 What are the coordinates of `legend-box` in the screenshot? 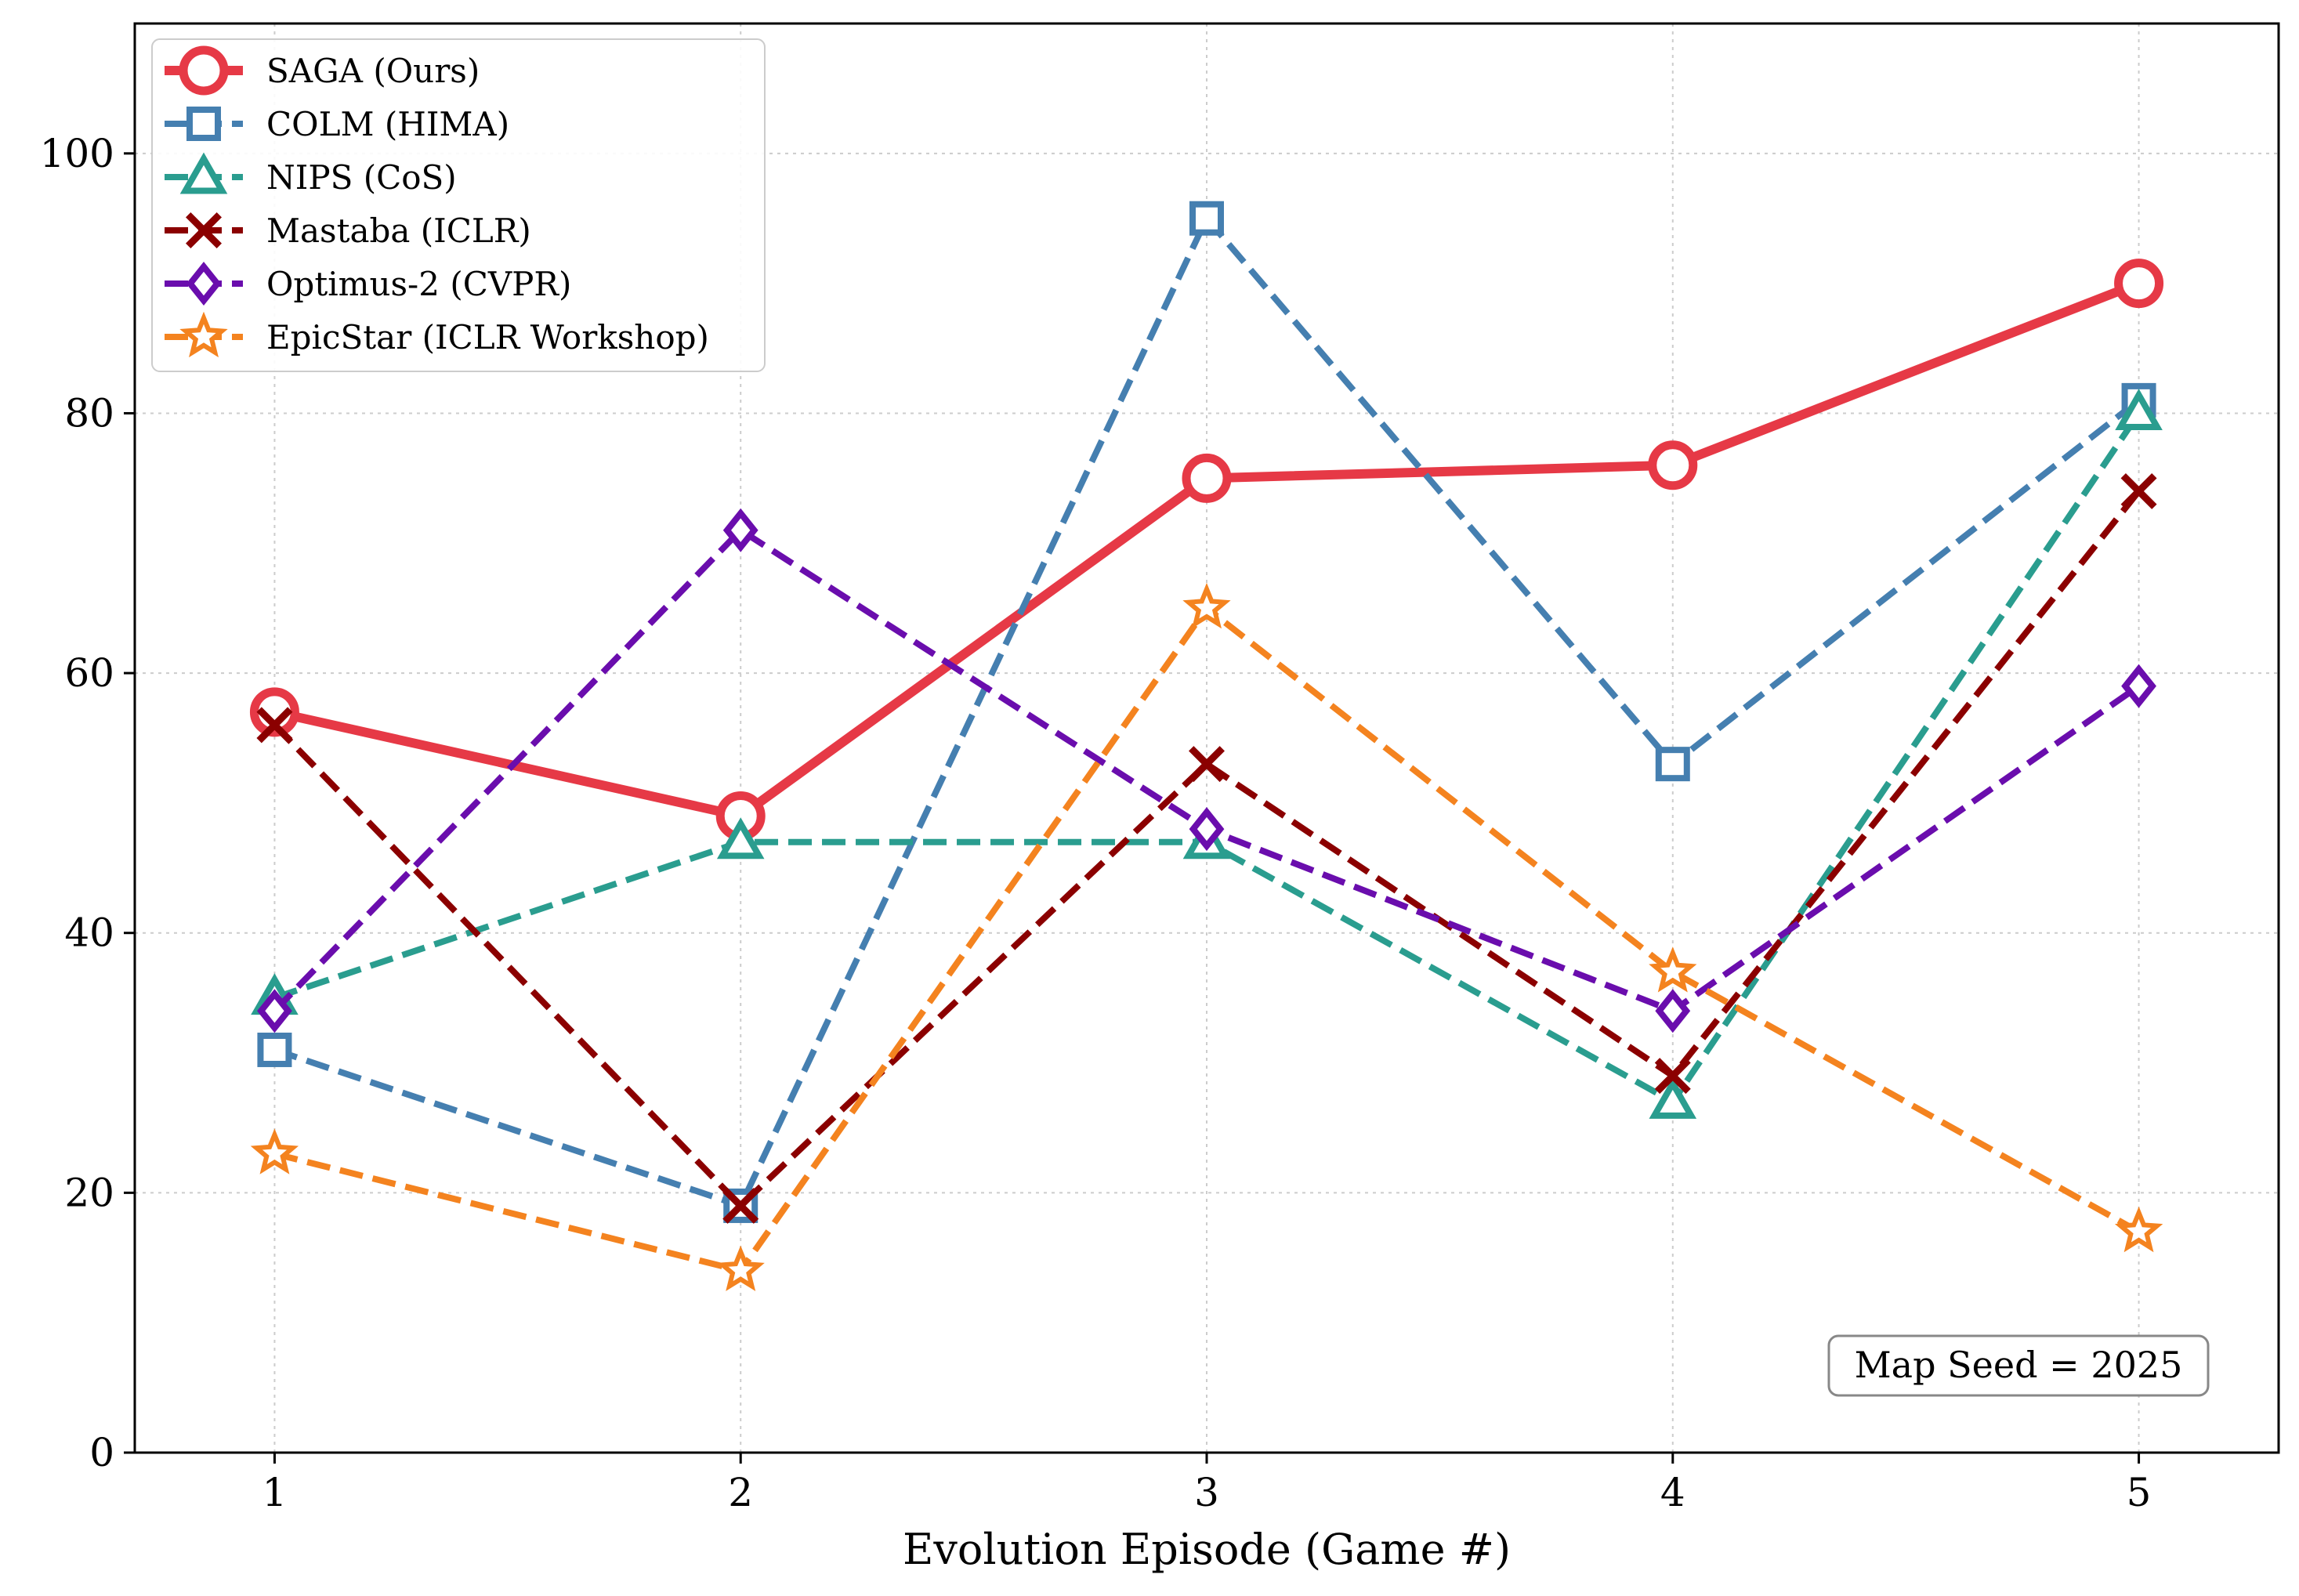 It's located at (458, 205).